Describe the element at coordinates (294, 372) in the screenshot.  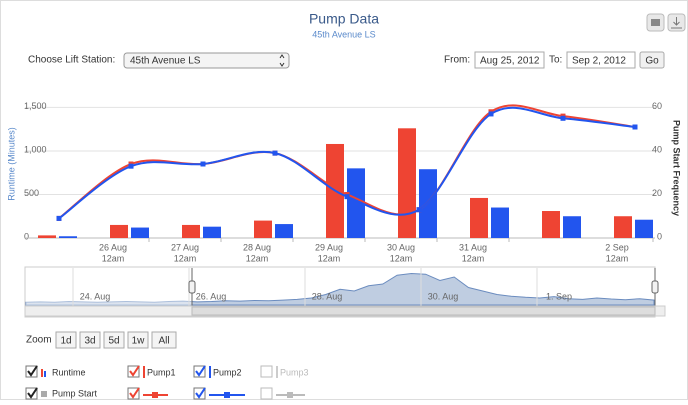
I see `legend-pump3: Pump3` at that location.